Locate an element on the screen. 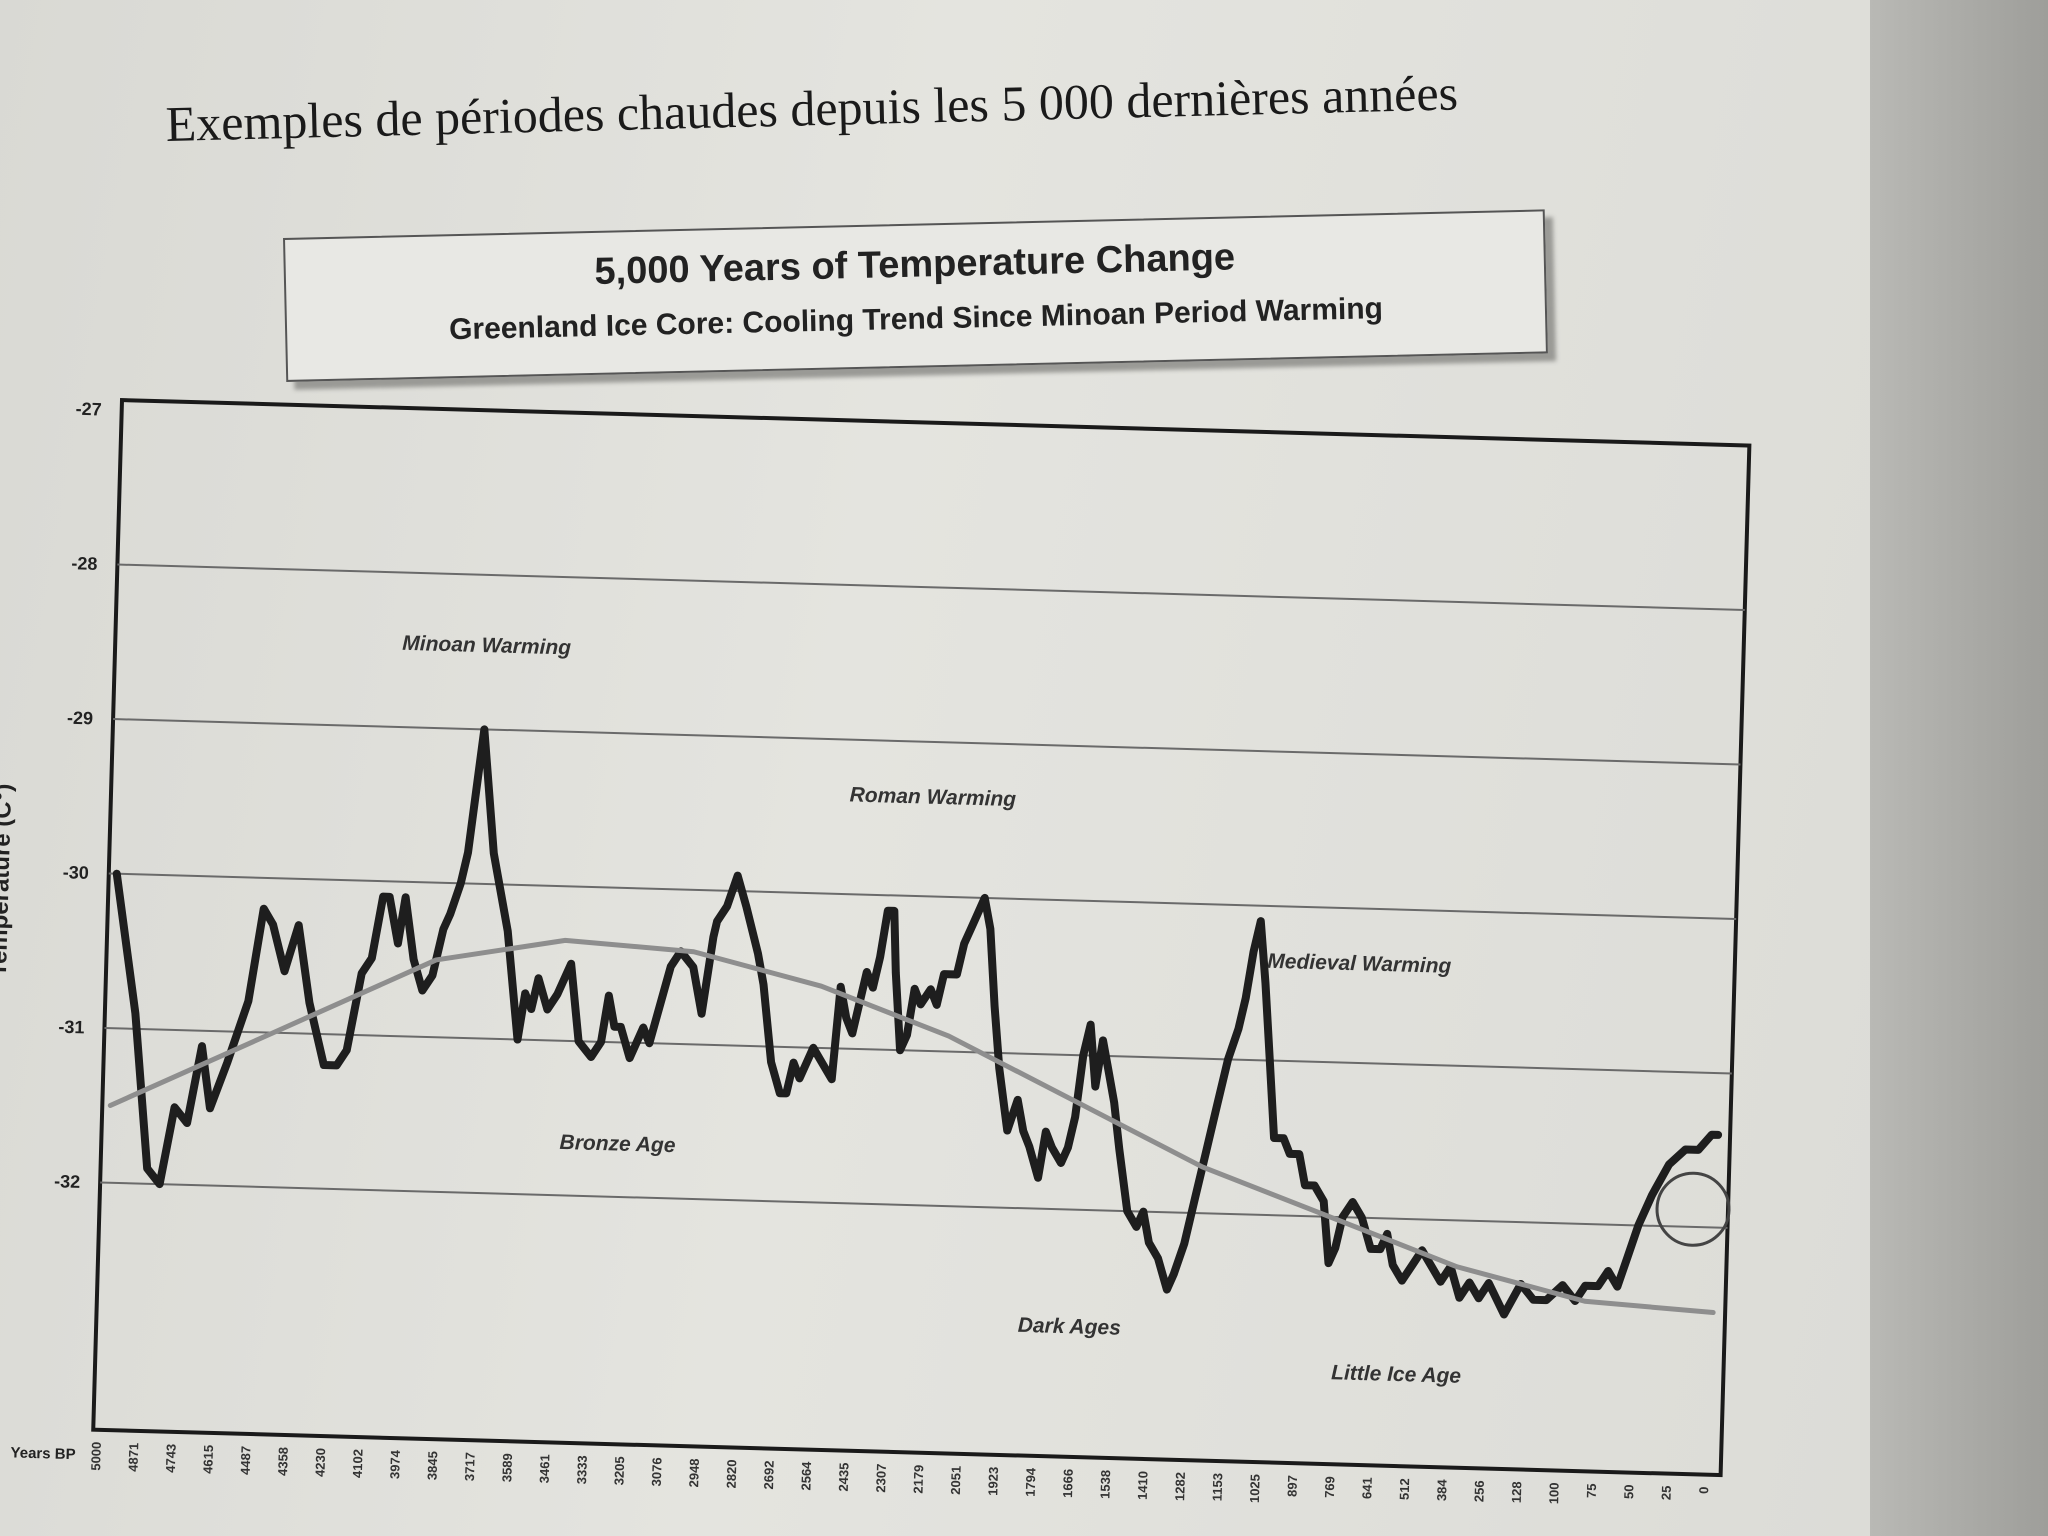 The image size is (2048, 1536). x-tick-label: 1794 is located at coordinates (1031, 1482).